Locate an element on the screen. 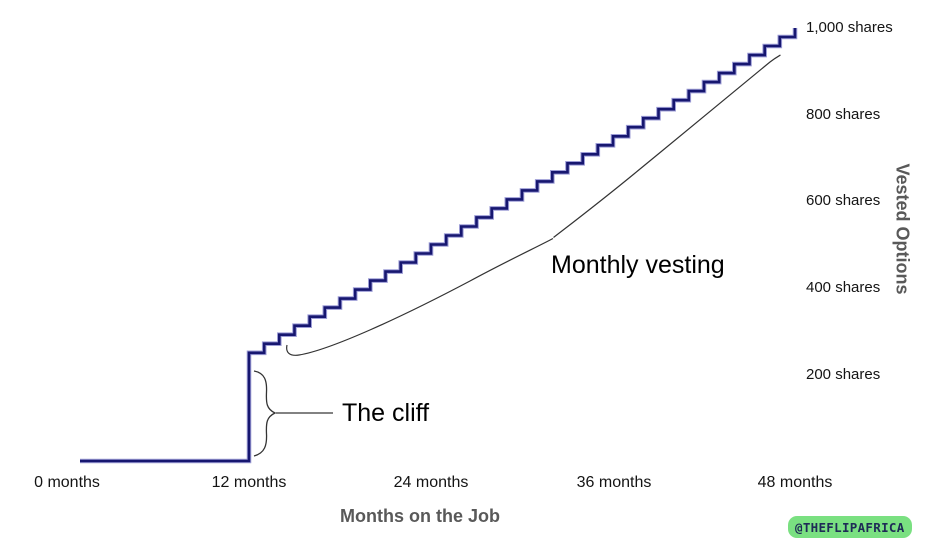 The height and width of the screenshot is (551, 925). x-tick-24-months: 24 months is located at coordinates (431, 482).